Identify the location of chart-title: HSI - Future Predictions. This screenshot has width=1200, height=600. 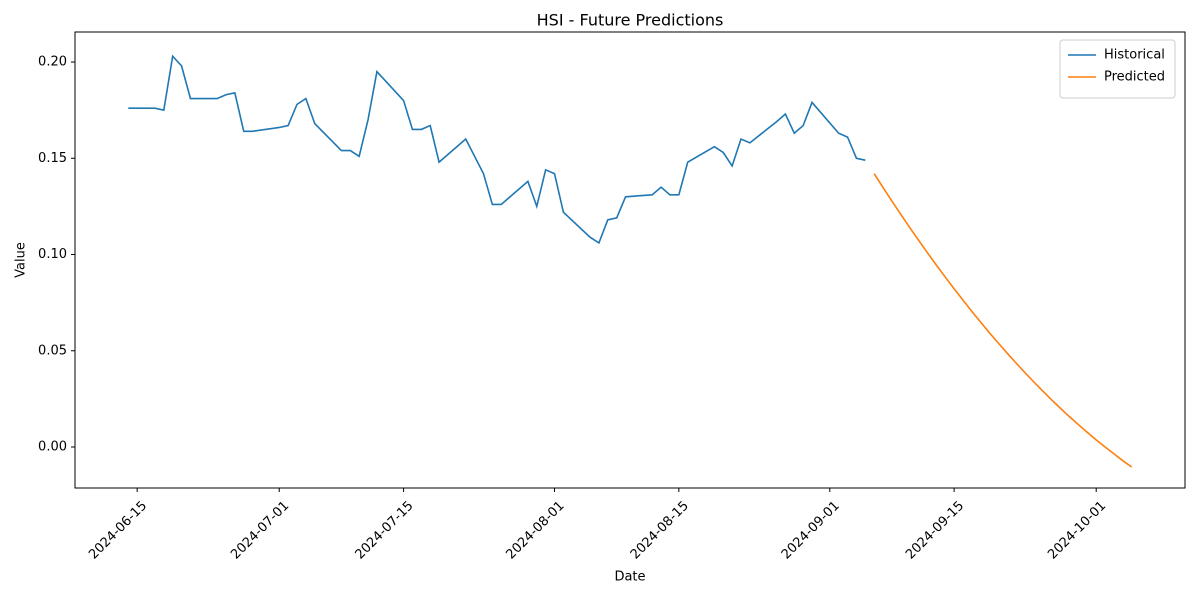
(630, 20).